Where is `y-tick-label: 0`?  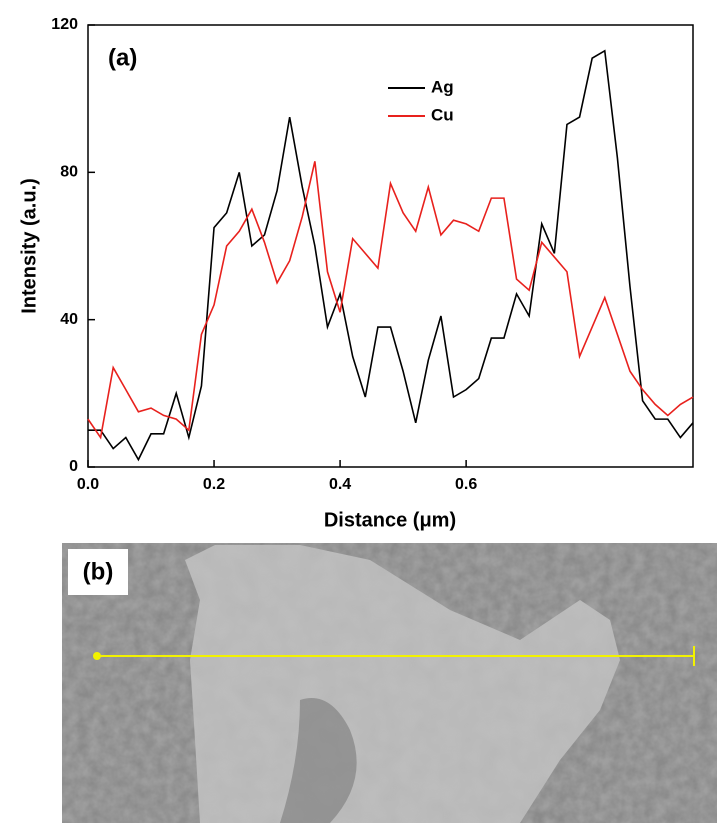
y-tick-label: 0 is located at coordinates (73, 466).